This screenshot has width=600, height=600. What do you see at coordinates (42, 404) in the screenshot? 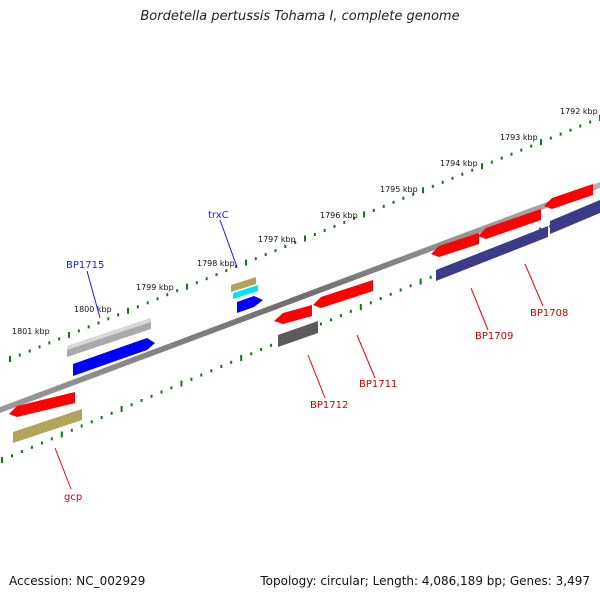
I see `cds-gcp` at bounding box center [42, 404].